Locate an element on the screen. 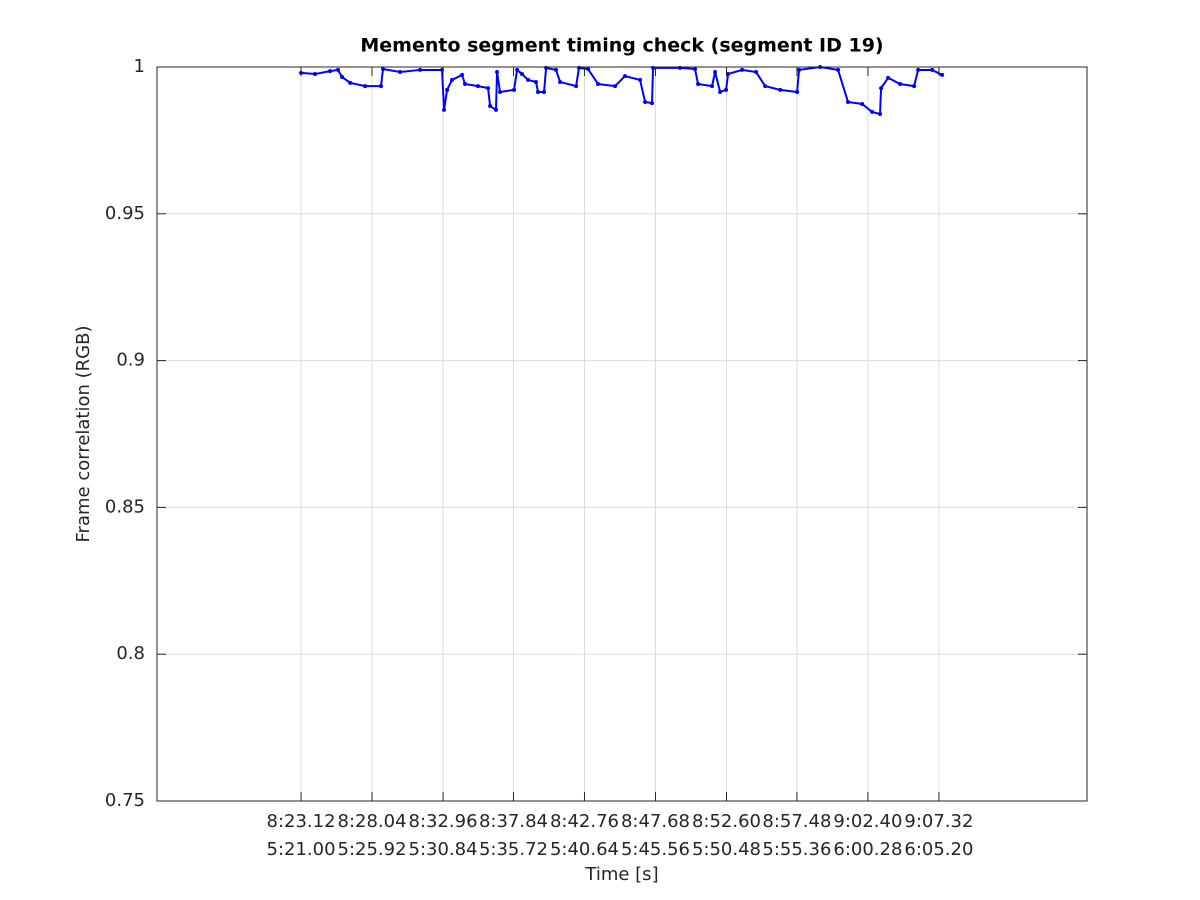  x-tick-label: 9:02.40 is located at coordinates (867, 821).